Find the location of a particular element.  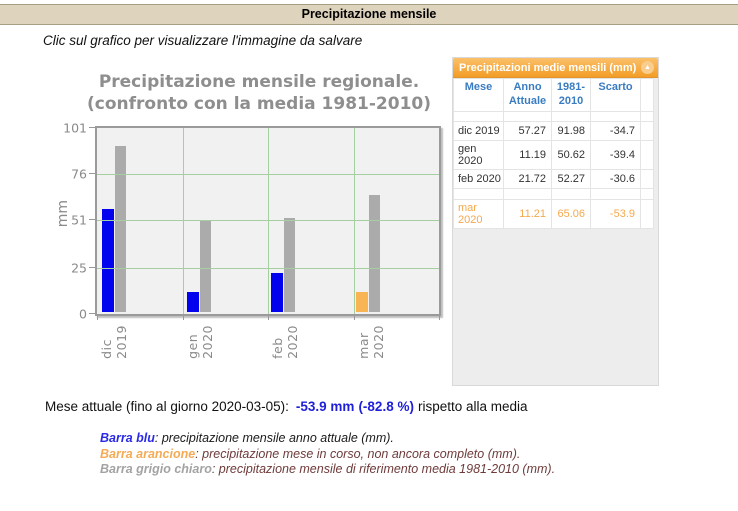

table-row: gen 2020 11.19 50.62 -39.4 is located at coordinates (553, 154).